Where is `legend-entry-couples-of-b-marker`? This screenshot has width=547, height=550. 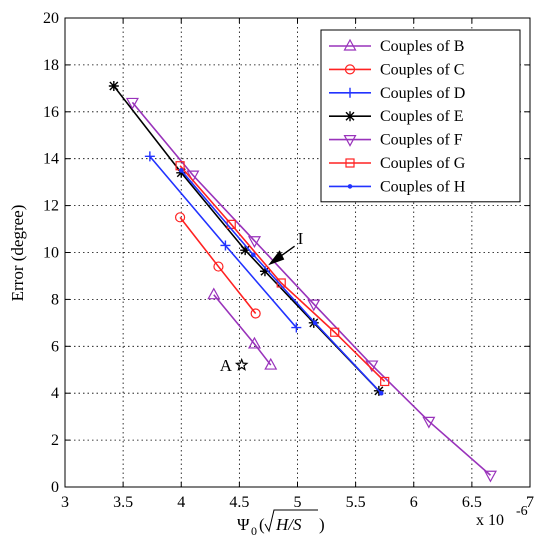
legend-entry-couples-of-b-marker is located at coordinates (350, 44).